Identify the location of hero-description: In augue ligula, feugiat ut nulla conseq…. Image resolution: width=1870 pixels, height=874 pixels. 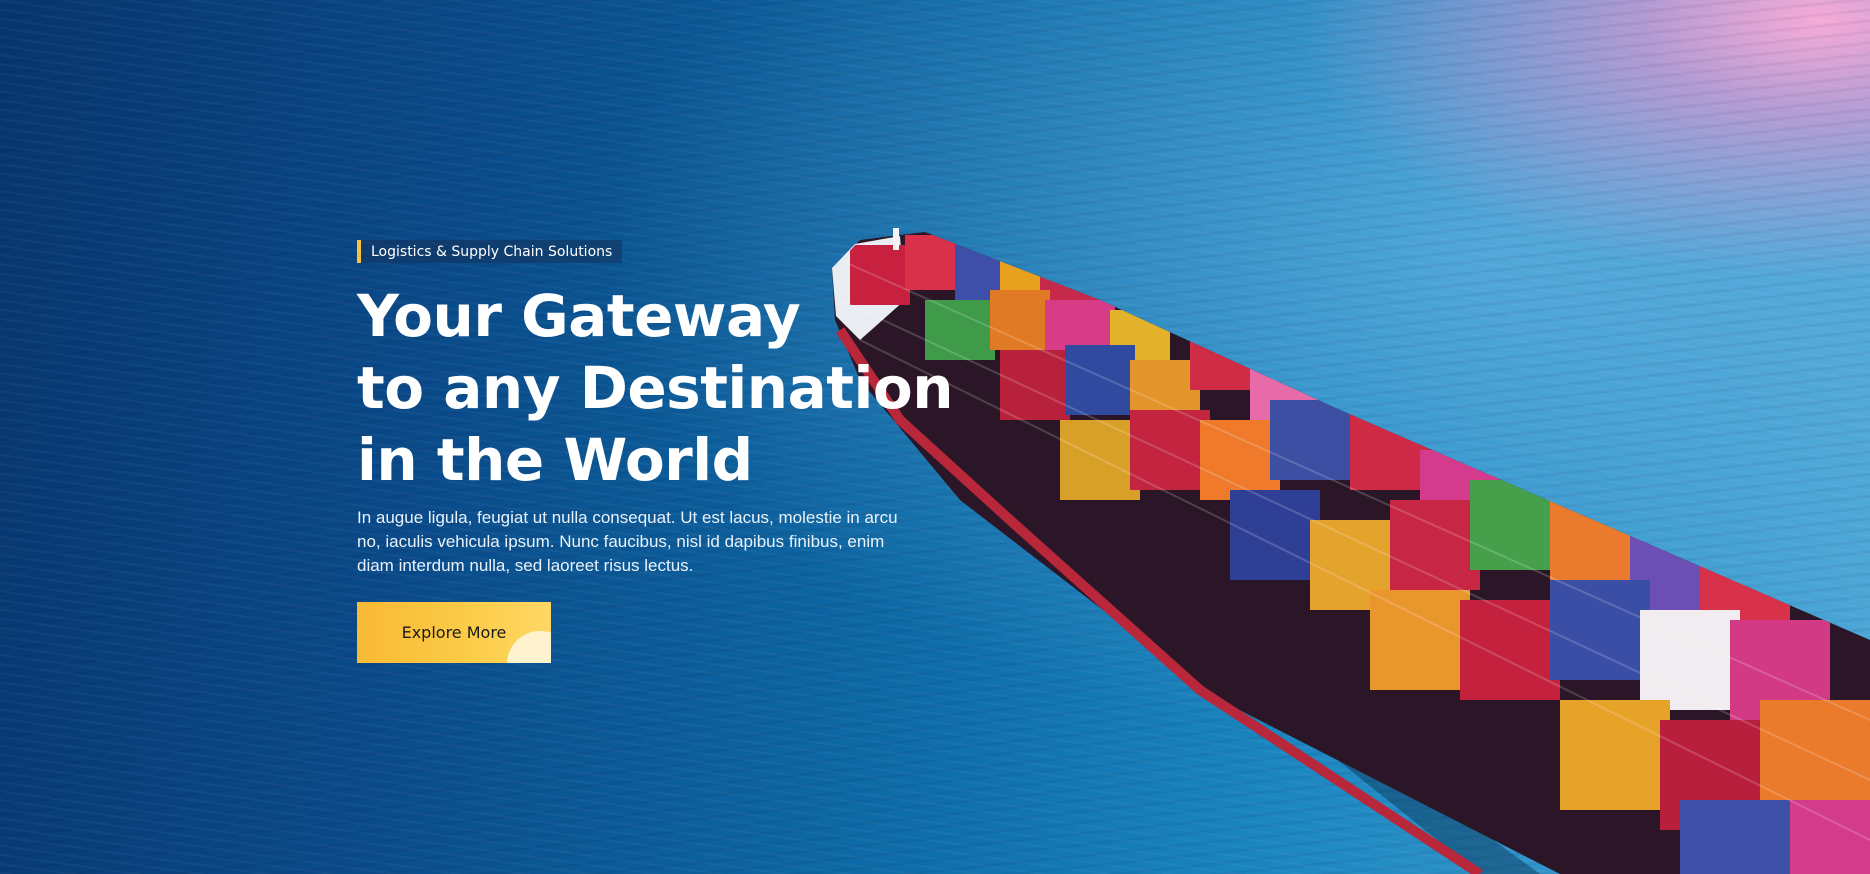
(627, 541).